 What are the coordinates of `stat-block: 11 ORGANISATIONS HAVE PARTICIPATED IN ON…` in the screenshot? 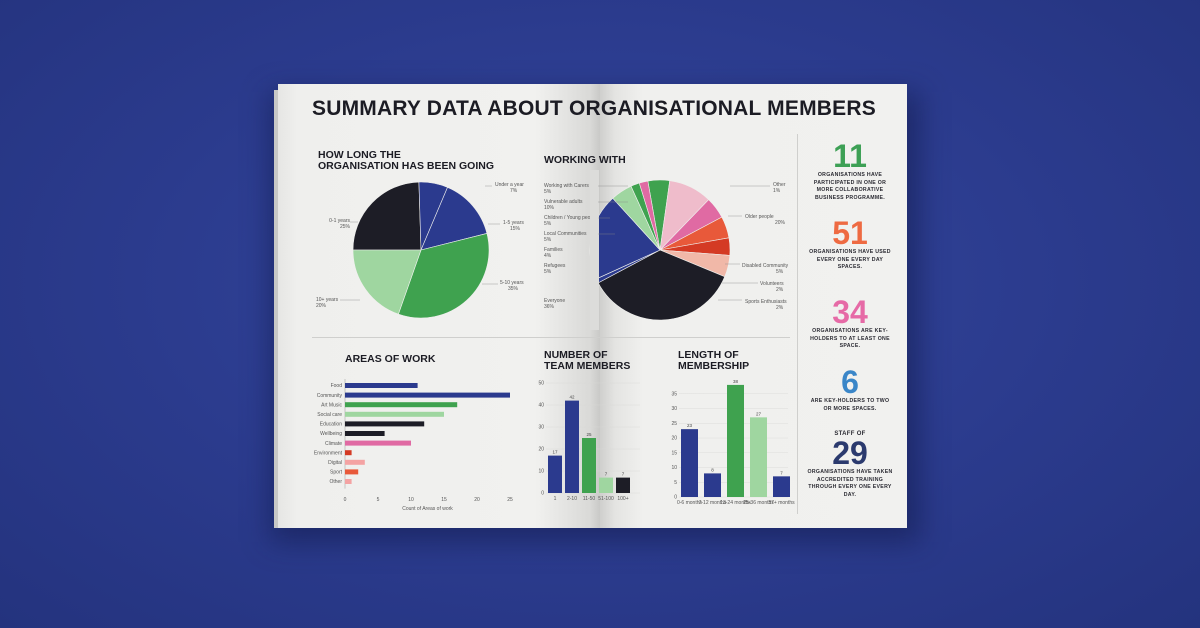 It's located at (850, 171).